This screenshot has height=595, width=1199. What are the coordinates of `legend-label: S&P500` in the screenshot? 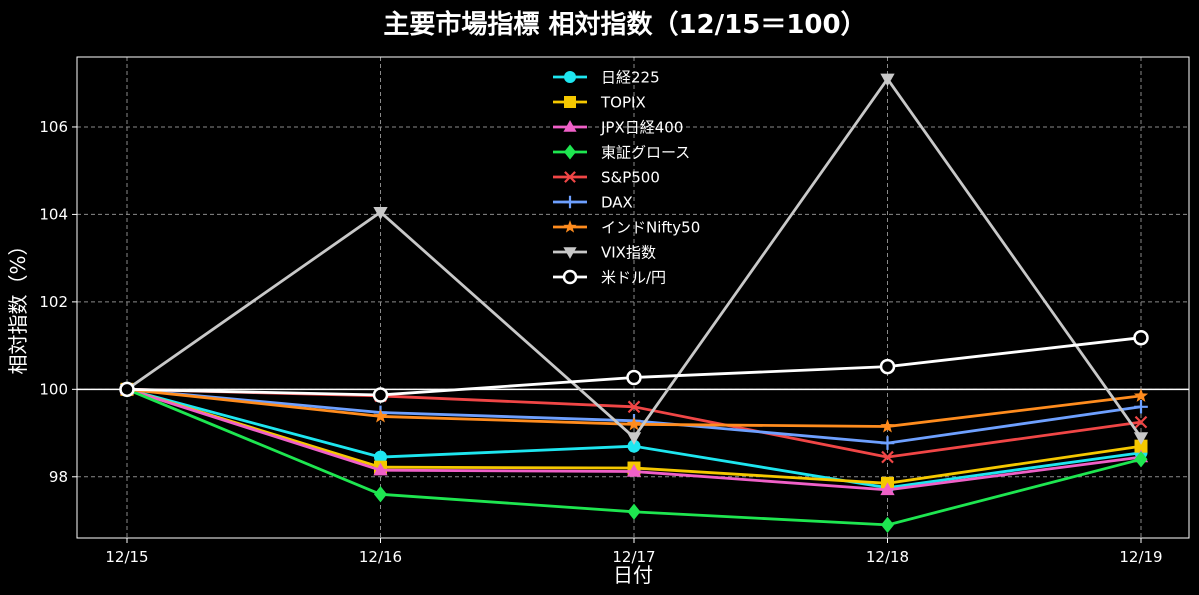 It's located at (630, 178).